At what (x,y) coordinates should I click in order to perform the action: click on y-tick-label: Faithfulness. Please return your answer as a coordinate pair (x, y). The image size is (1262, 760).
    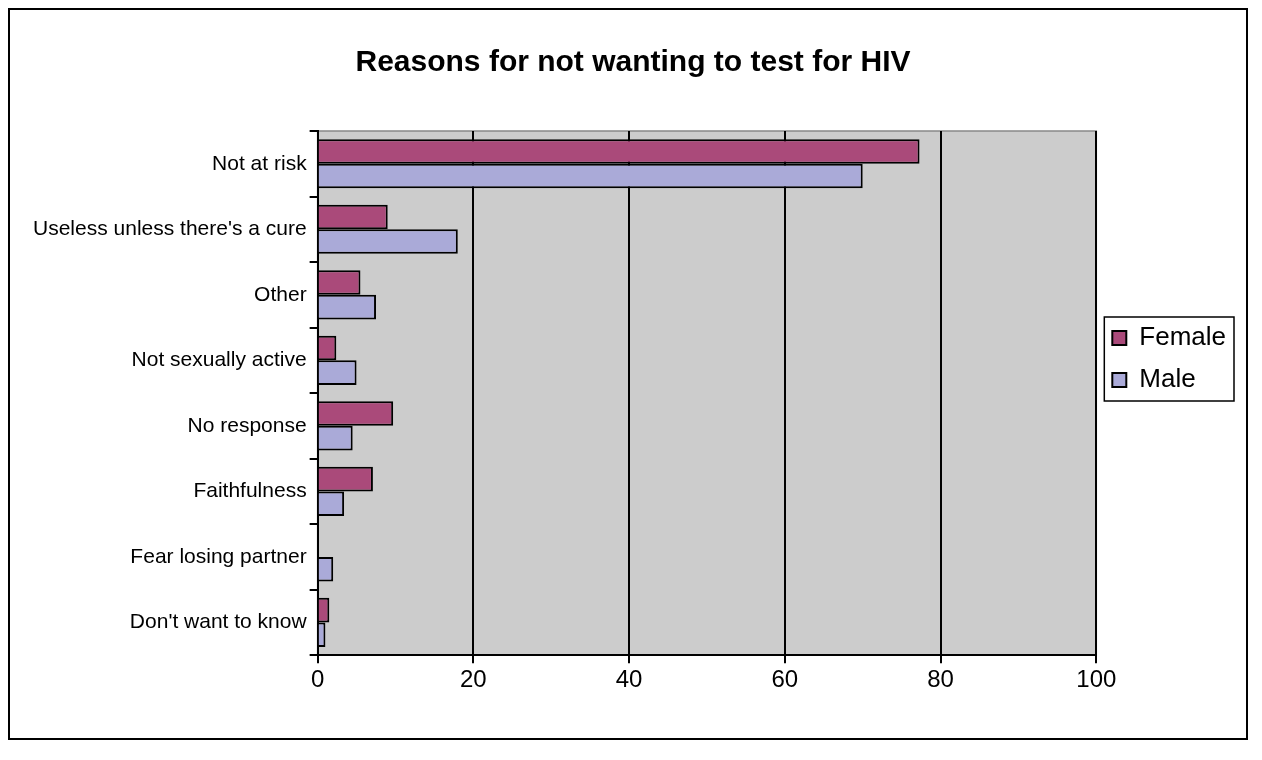
    Looking at the image, I should click on (250, 490).